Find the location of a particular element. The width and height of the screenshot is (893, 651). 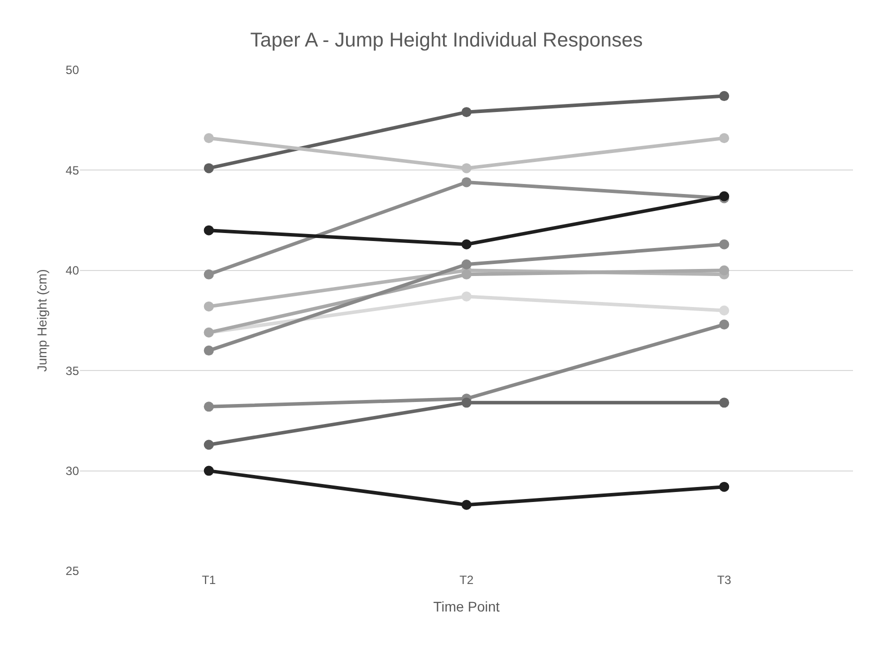

y-tick-label: 50 is located at coordinates (73, 70).